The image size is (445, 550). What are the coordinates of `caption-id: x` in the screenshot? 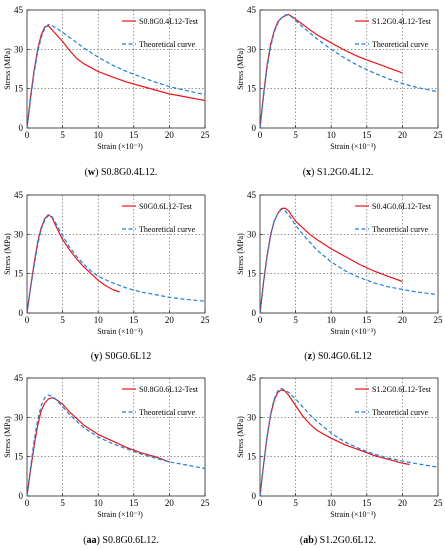 It's located at (309, 172).